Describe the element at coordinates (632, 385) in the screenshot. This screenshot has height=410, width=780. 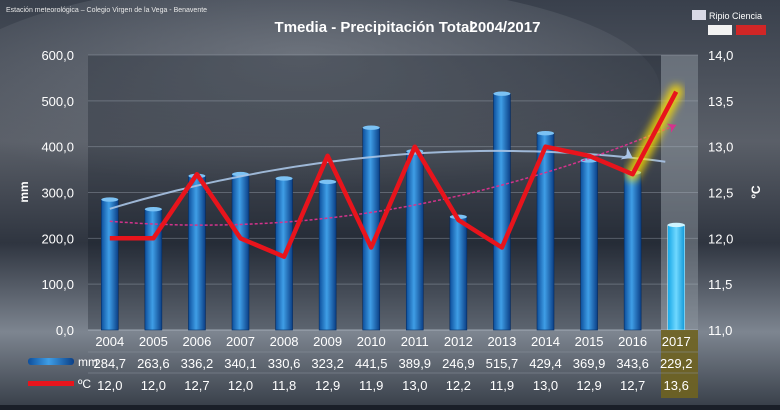
I see `temp-value-2016: 12,7` at that location.